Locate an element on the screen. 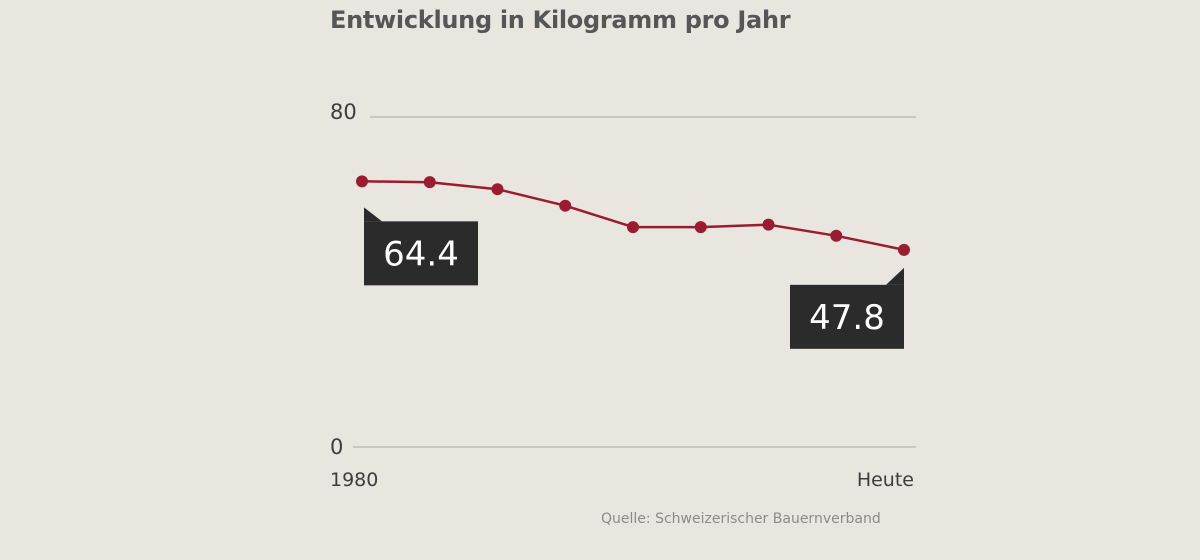  chart-title: Entwicklung in Kilogramm pro Jahr is located at coordinates (560, 20).